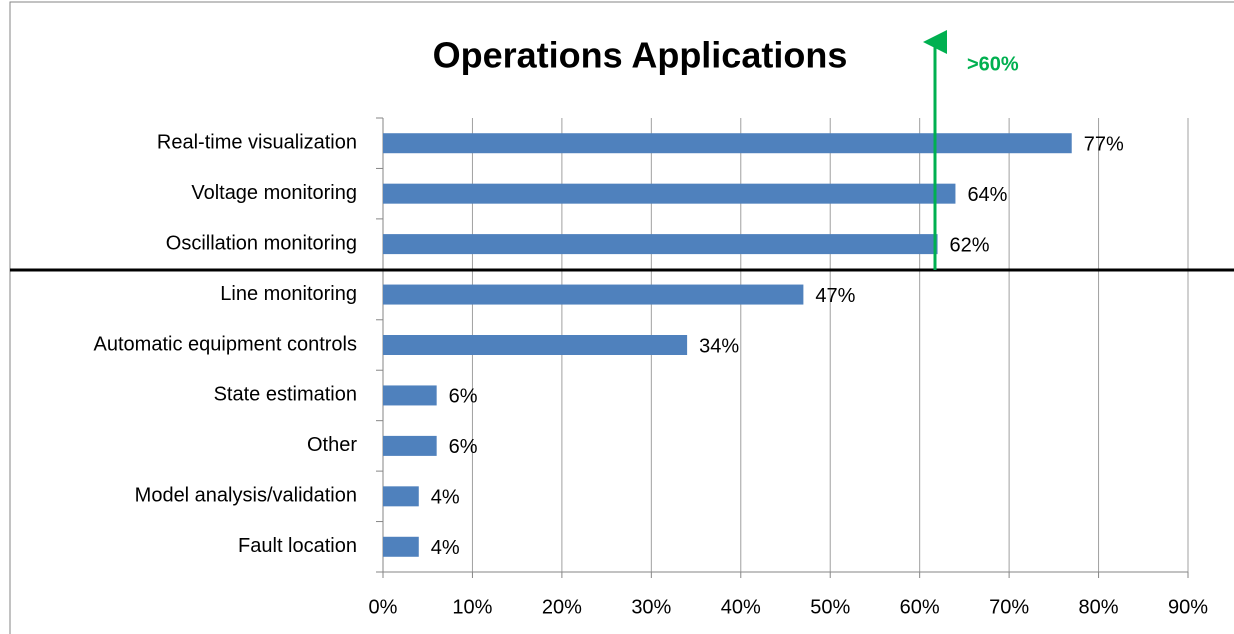  Describe the element at coordinates (835, 296) in the screenshot. I see `data-label: 47%` at that location.